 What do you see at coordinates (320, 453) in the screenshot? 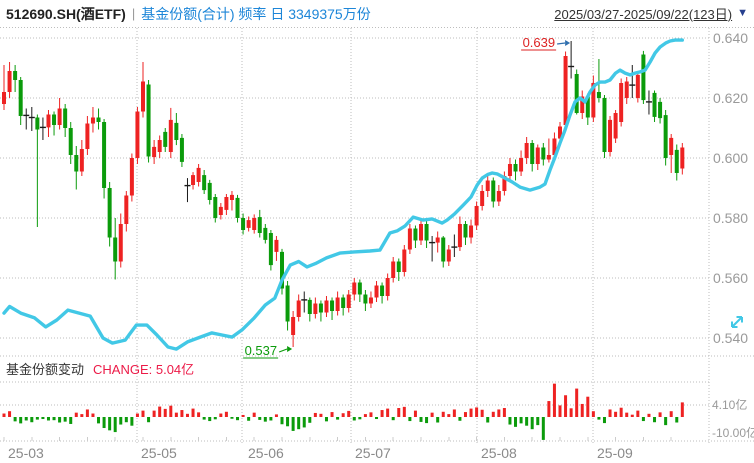
I see `x-axis-labels: 25-03 25-05 25-06 25-07 25-08 25-09` at bounding box center [320, 453].